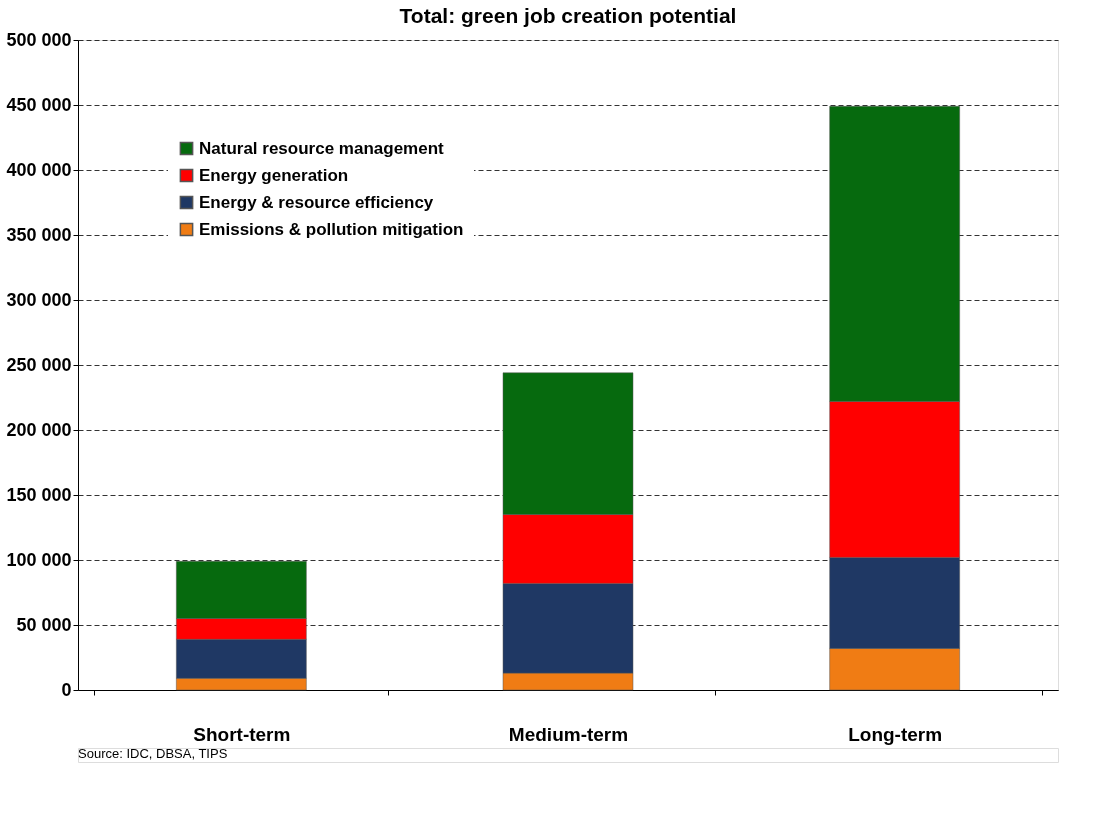 The height and width of the screenshot is (817, 1108). Describe the element at coordinates (895, 734) in the screenshot. I see `x-tick-label: Long-term` at that location.